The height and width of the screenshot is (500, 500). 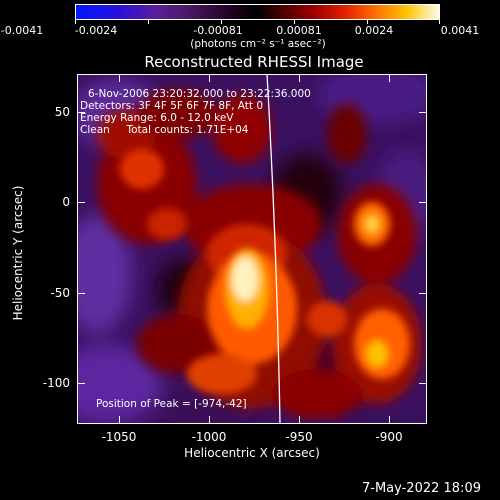 I want to click on y-tick-label: -100, so click(x=56, y=383).